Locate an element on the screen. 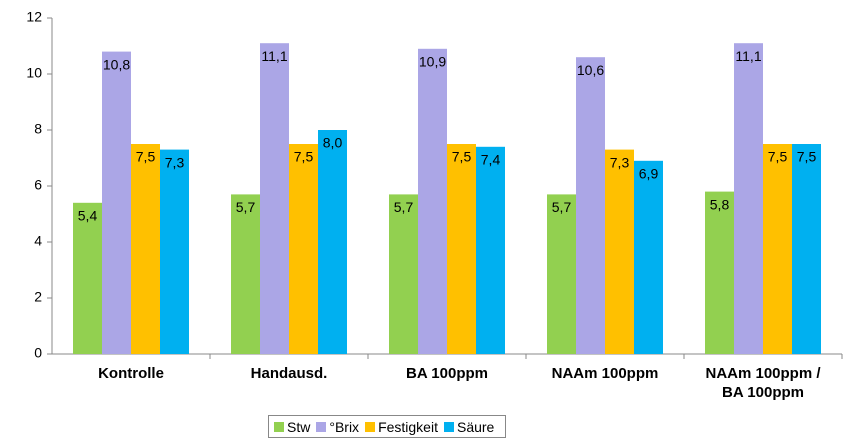 This screenshot has width=848, height=440. x-tick-label: BA 100ppm is located at coordinates (447, 373).